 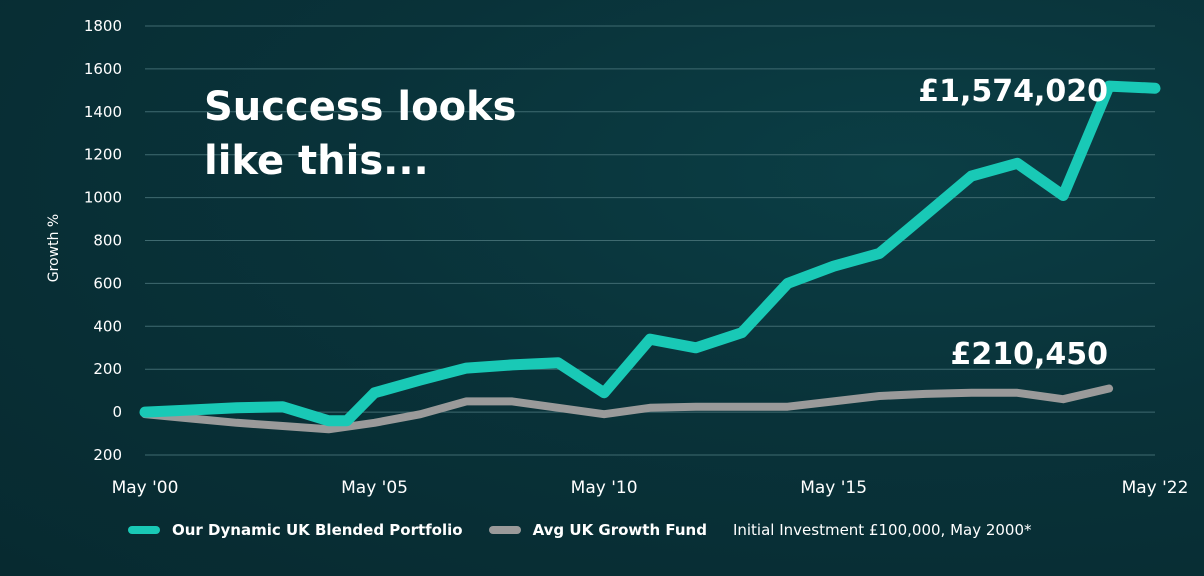 What do you see at coordinates (144, 530) in the screenshot?
I see `legend-swatch-portfolio` at bounding box center [144, 530].